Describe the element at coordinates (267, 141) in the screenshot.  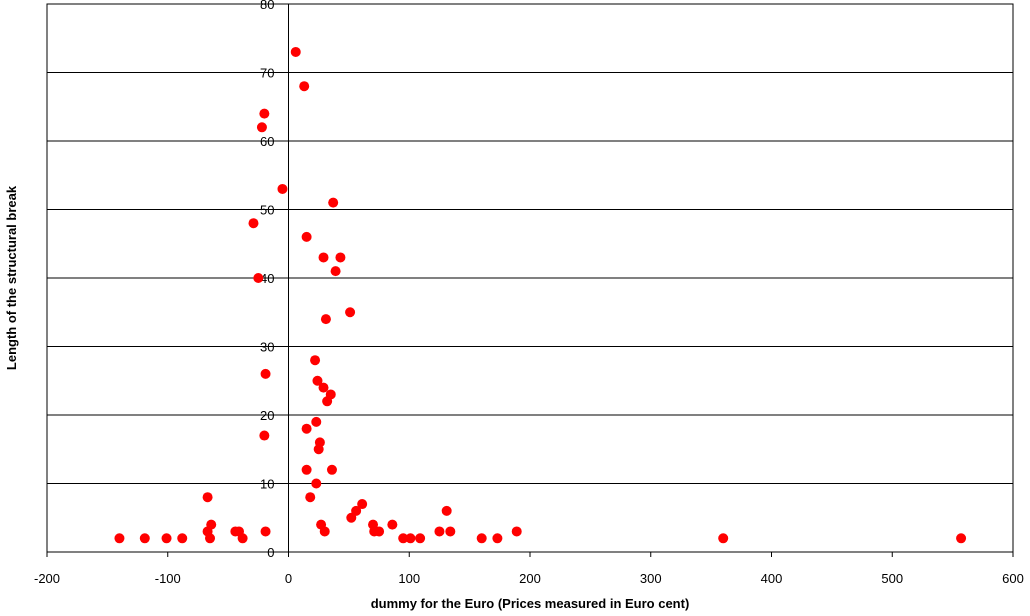
I see `y-tick-label: 60` at that location.